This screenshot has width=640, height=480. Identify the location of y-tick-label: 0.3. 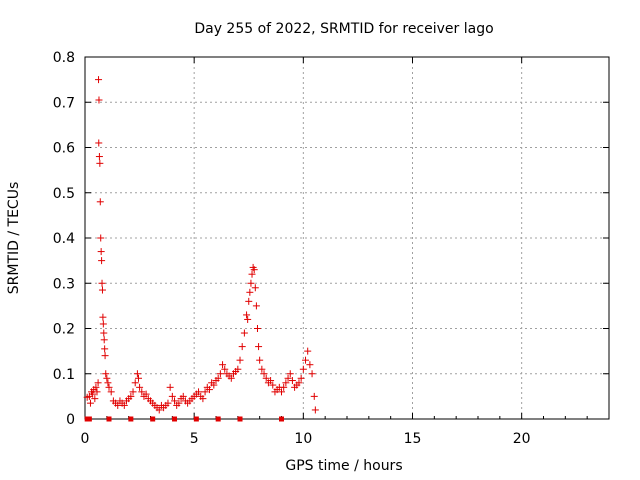
(64, 284).